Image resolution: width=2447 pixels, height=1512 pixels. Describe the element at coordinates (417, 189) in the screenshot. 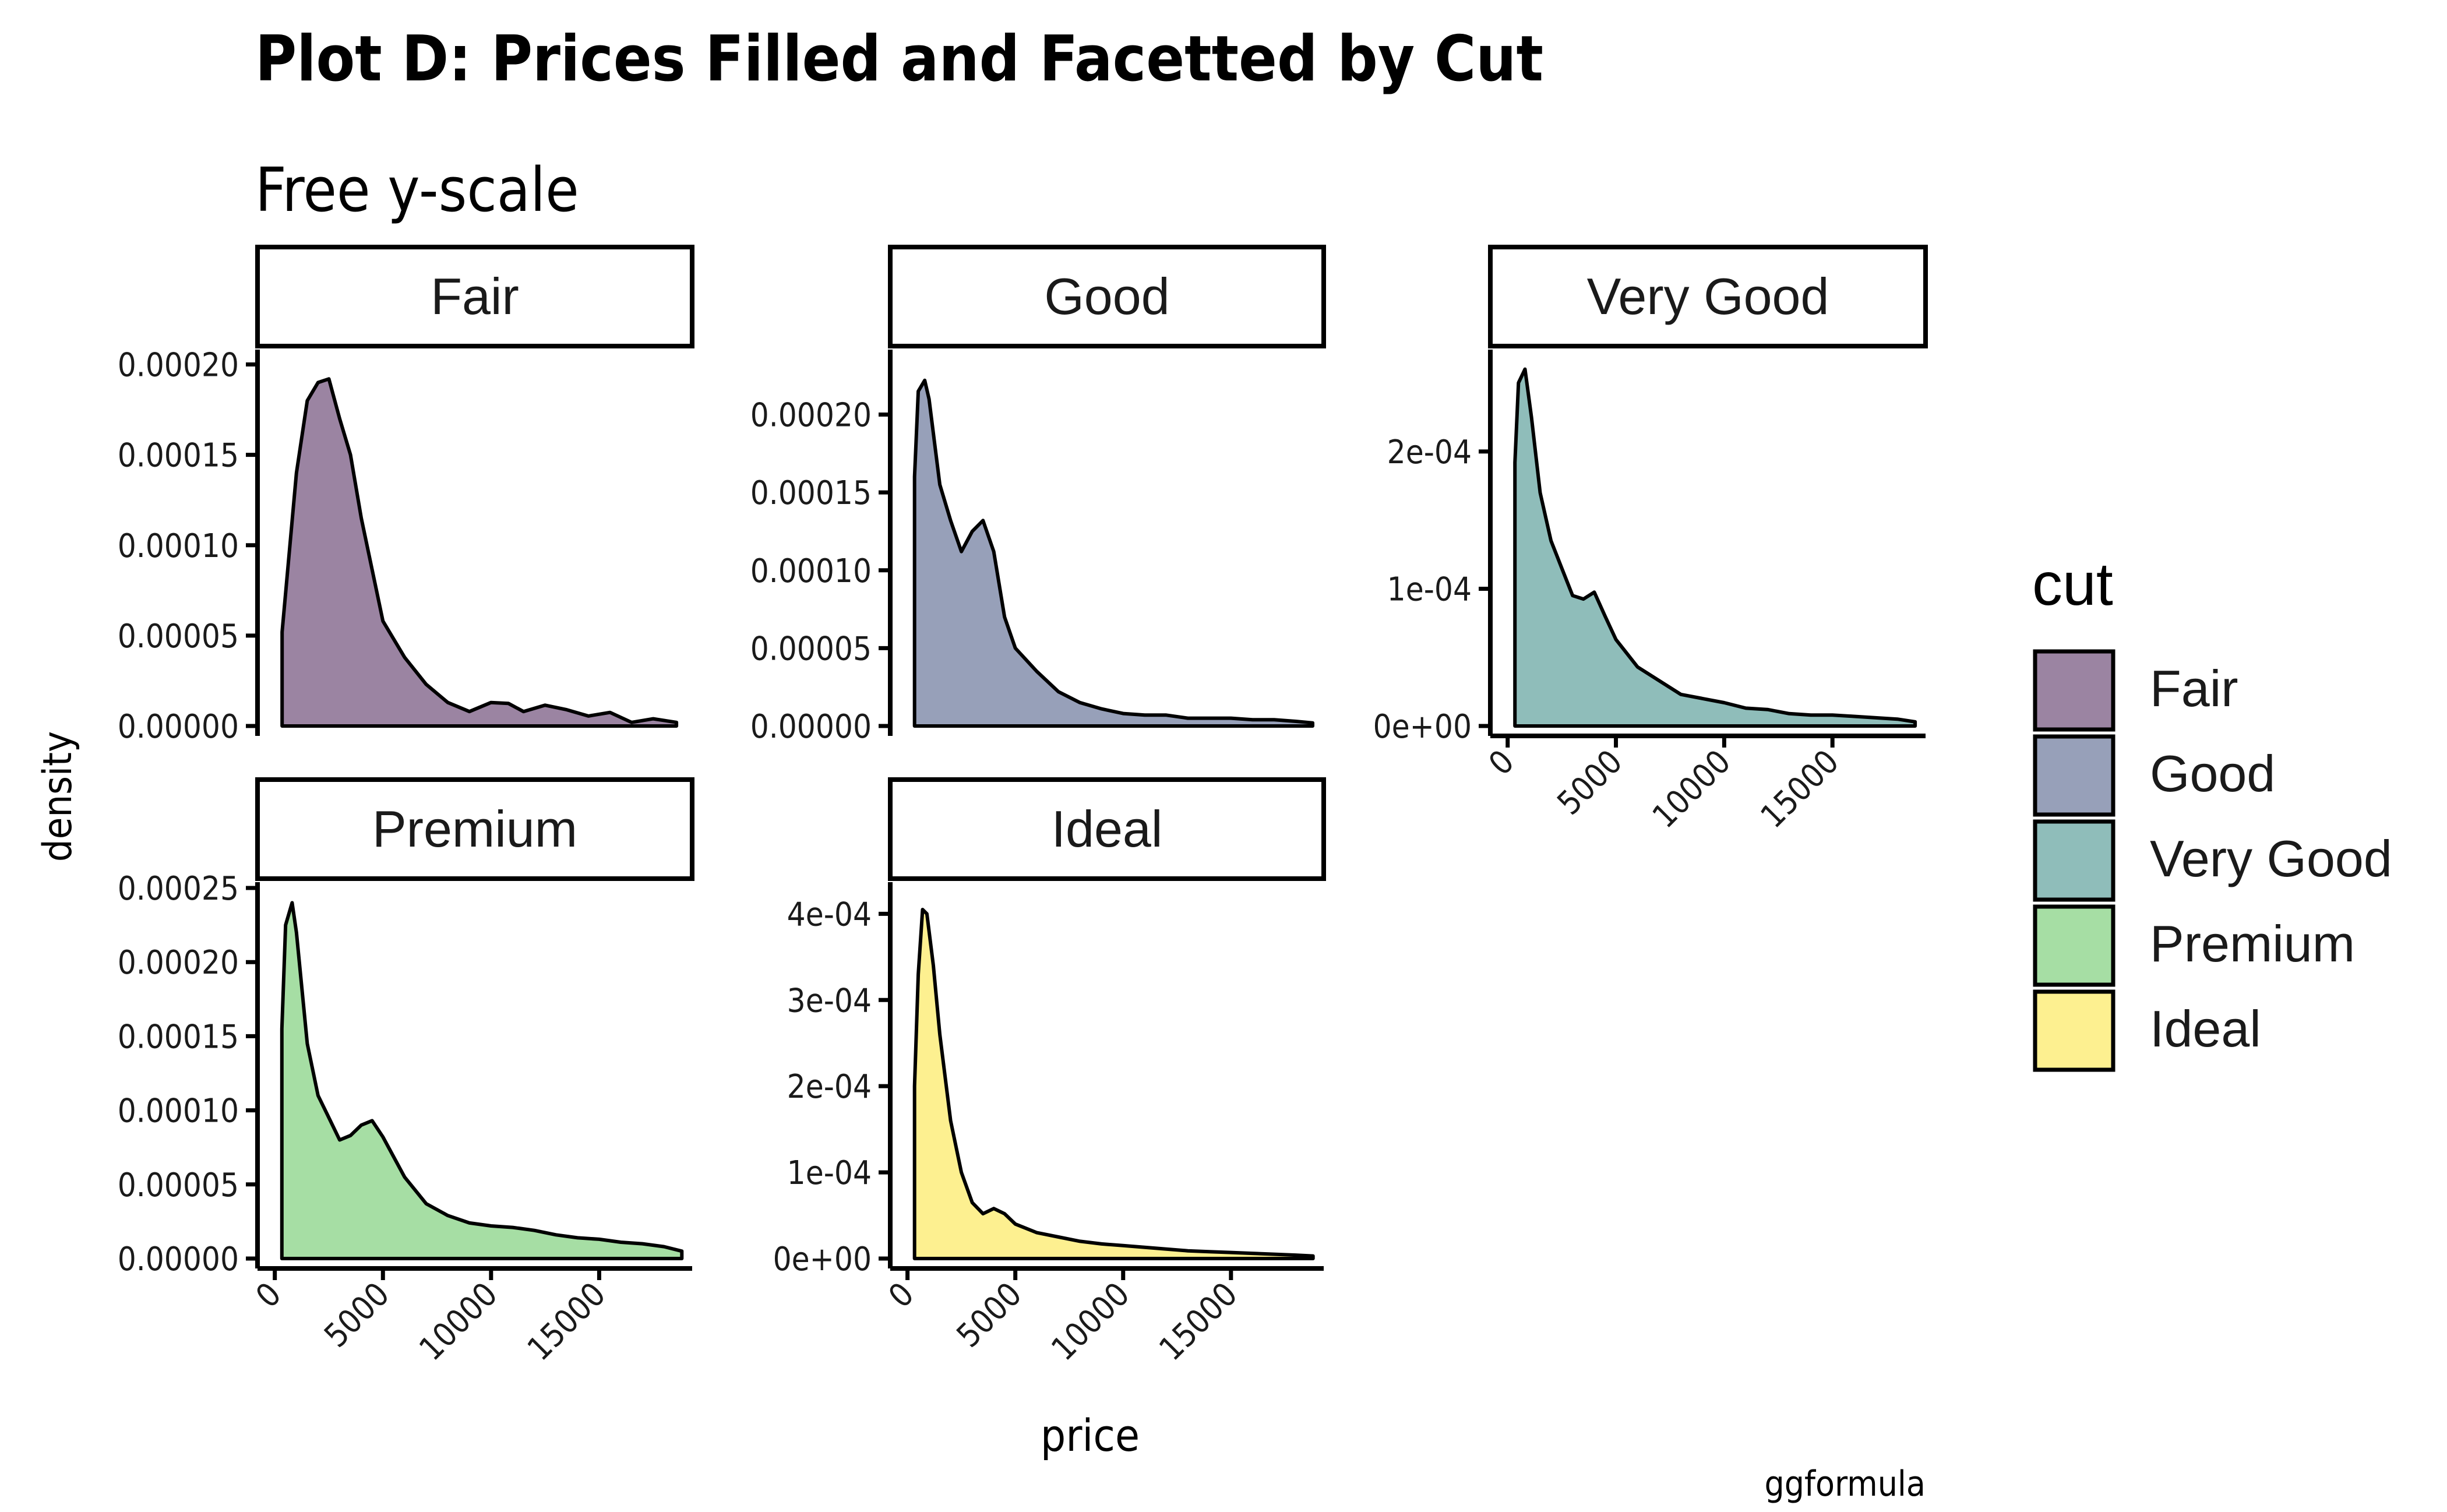

I see `chart-subtitle: Free y-scale` at that location.